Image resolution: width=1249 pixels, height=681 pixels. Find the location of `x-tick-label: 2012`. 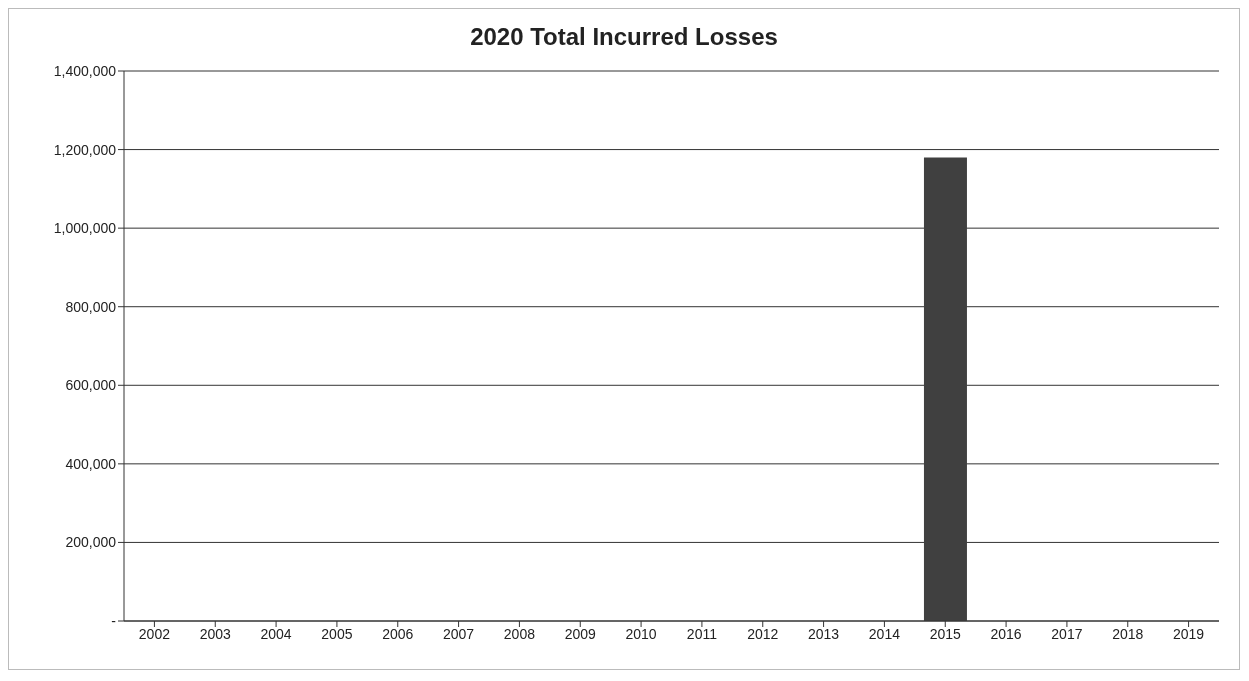

x-tick-label: 2012 is located at coordinates (763, 633).